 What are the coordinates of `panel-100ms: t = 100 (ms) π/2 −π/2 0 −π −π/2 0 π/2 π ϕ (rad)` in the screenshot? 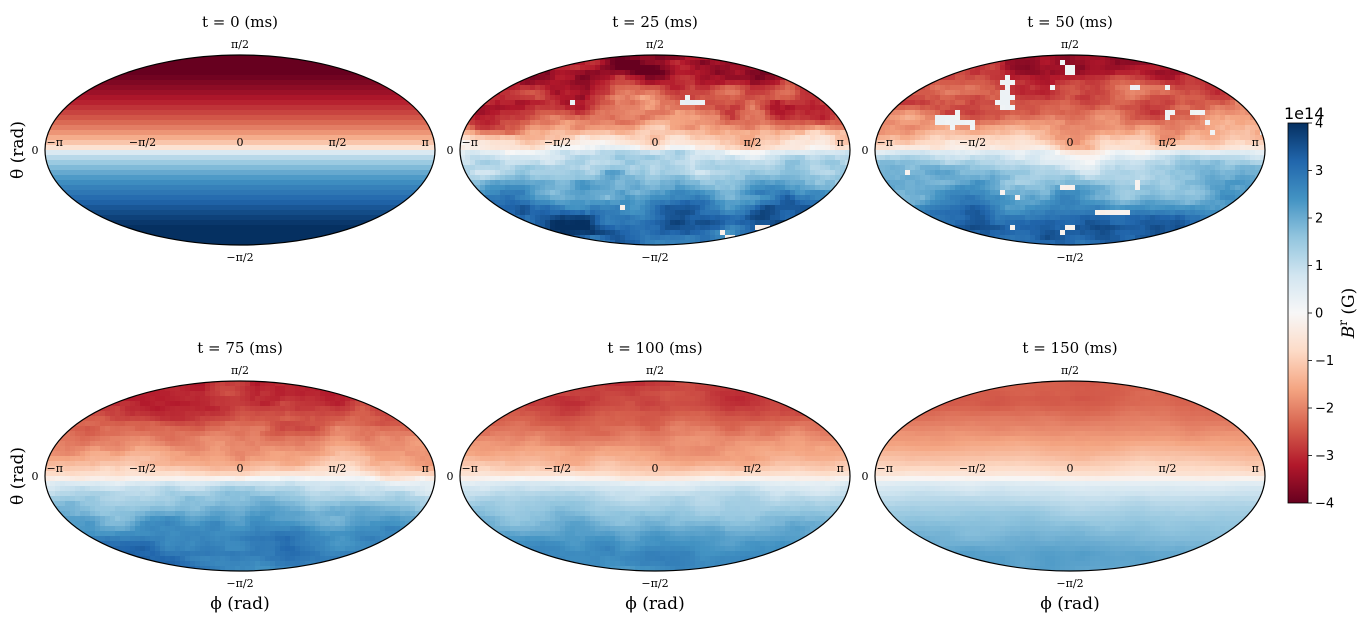 It's located at (649, 476).